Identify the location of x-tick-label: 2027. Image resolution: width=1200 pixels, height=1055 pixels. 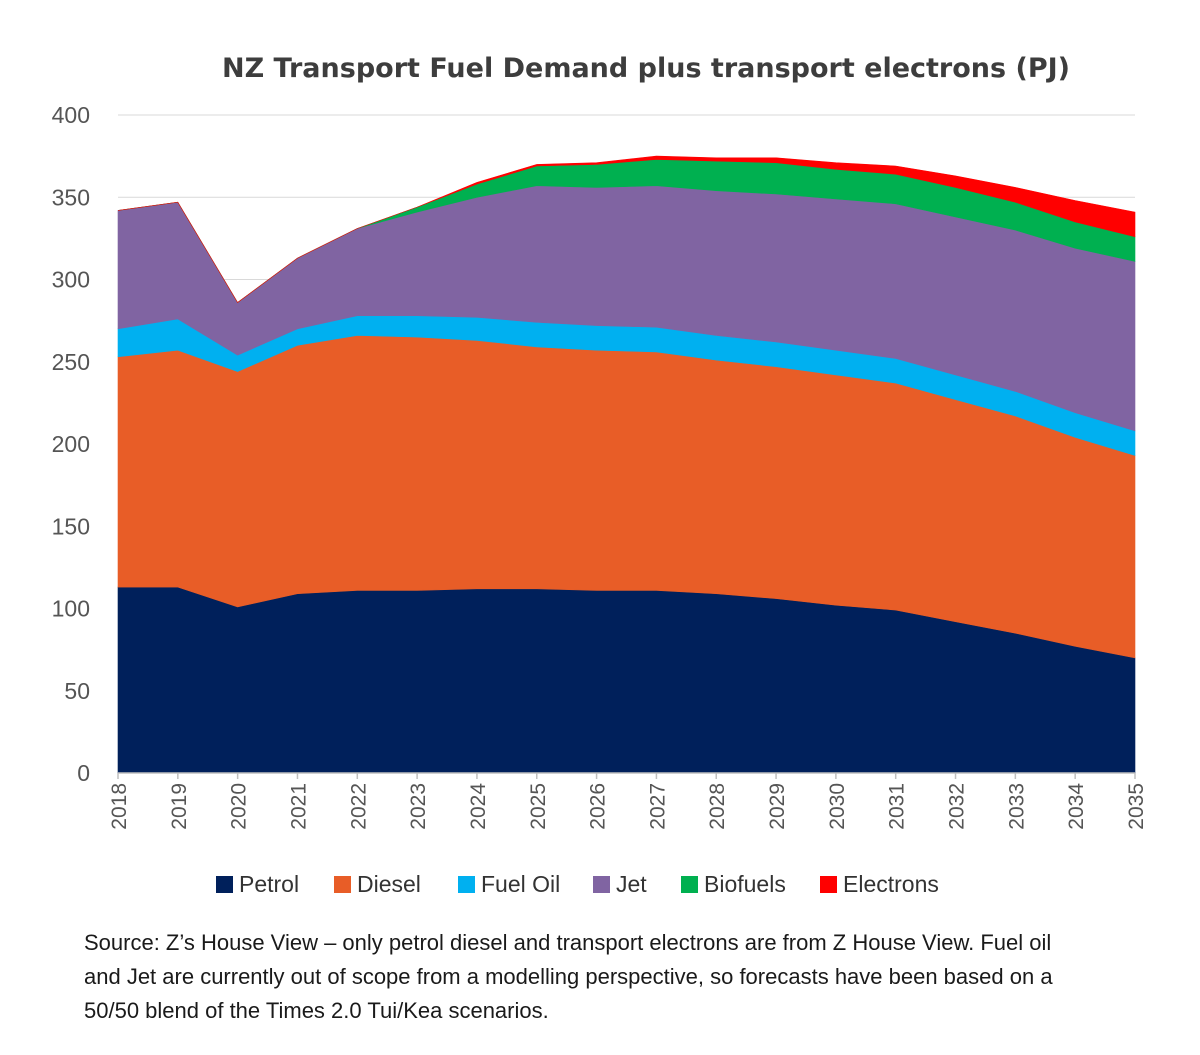
(657, 806).